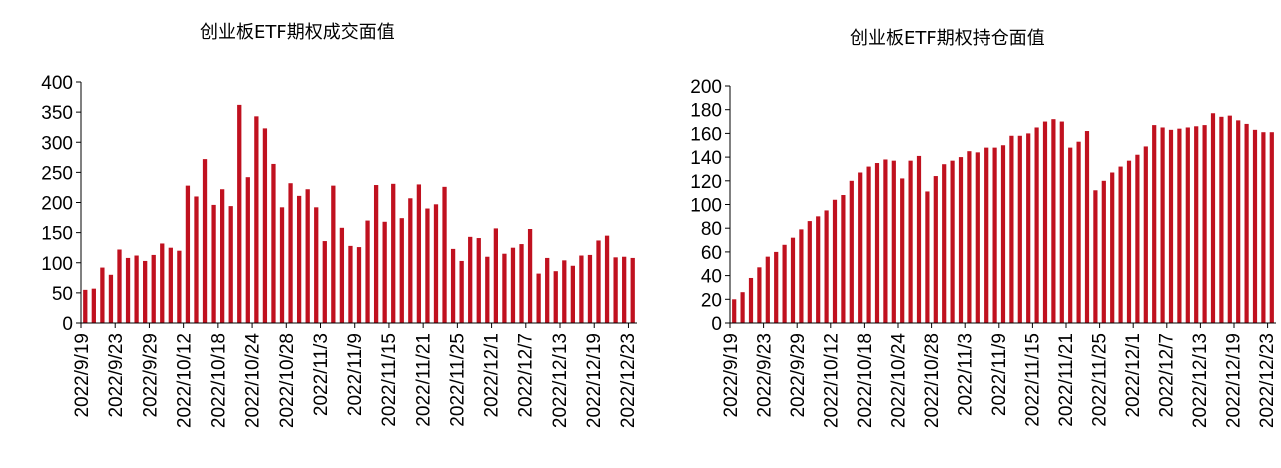 The height and width of the screenshot is (468, 1281). Describe the element at coordinates (947, 38) in the screenshot. I see `chart-title-right: 创业板ETF期权持仓面值` at that location.